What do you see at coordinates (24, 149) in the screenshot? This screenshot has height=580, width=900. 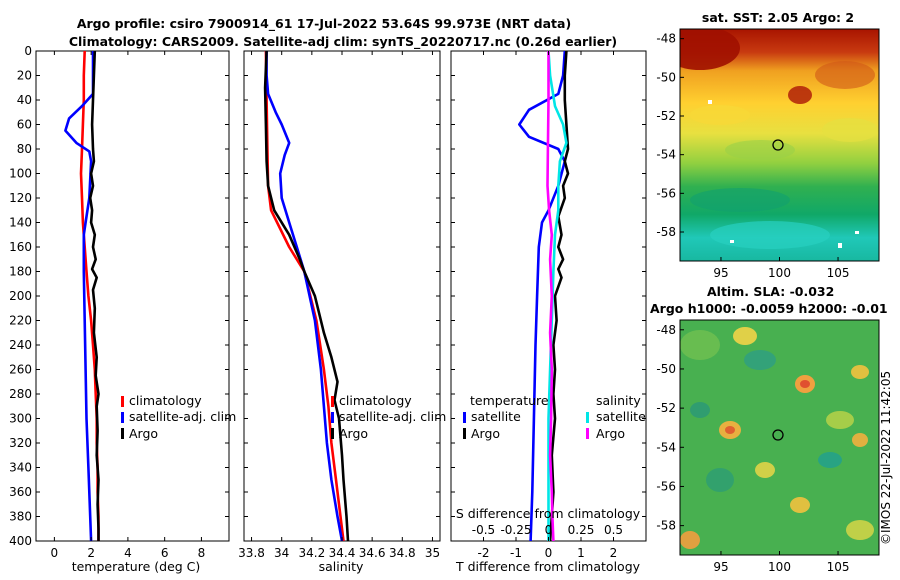 I see `depth-ytick-label: 80` at bounding box center [24, 149].